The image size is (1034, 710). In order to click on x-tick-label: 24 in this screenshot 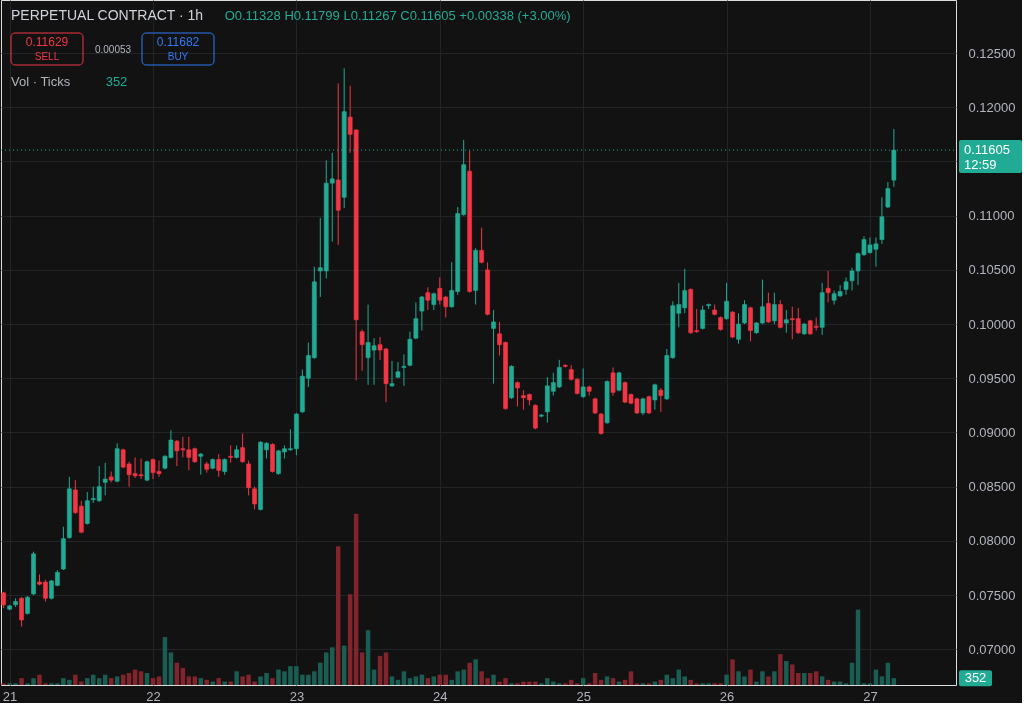, I will do `click(440, 696)`.